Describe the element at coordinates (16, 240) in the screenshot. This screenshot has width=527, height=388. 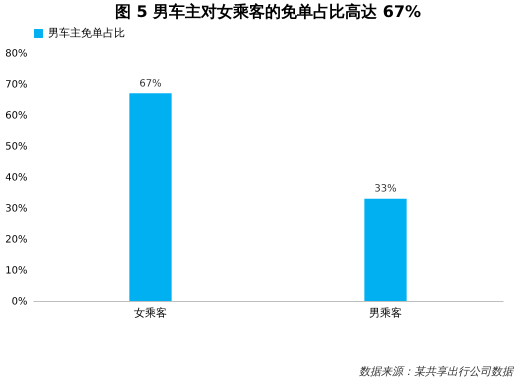
I see `y-tick-label: 20%` at that location.